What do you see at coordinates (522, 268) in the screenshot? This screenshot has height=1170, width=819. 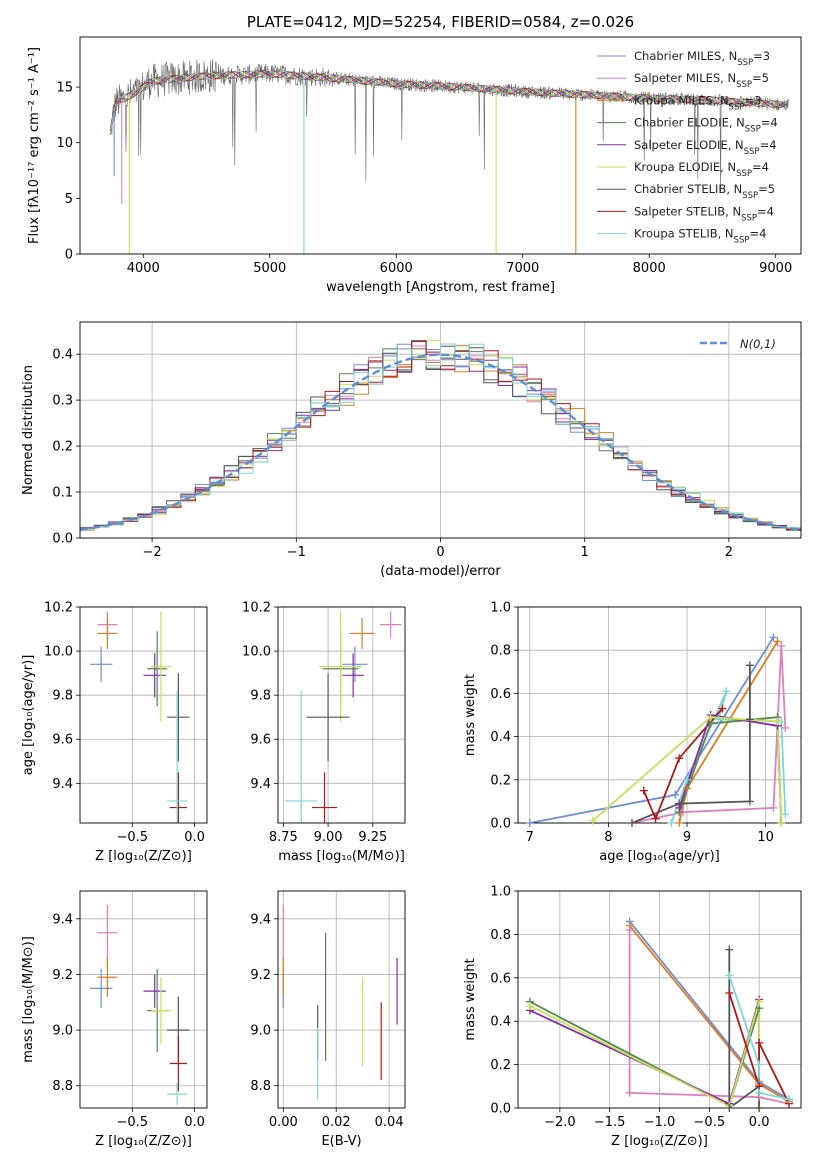 I see `x-tick-label: 7000` at bounding box center [522, 268].